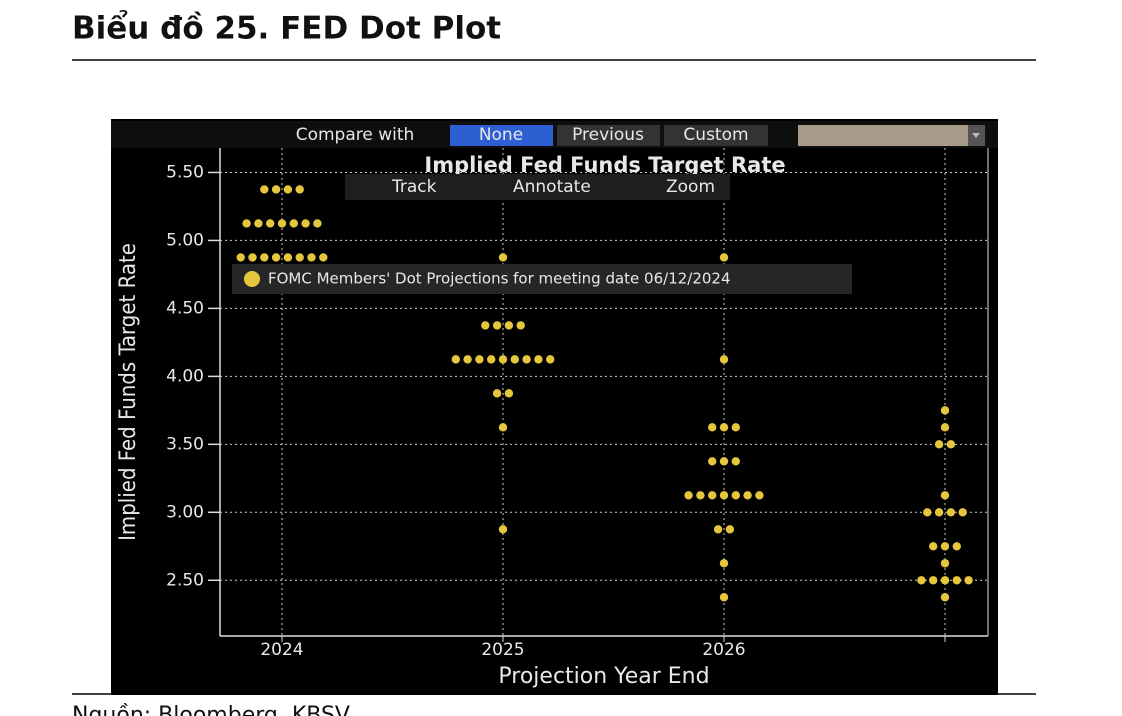  Describe the element at coordinates (883, 135) in the screenshot. I see `dropdown` at that location.